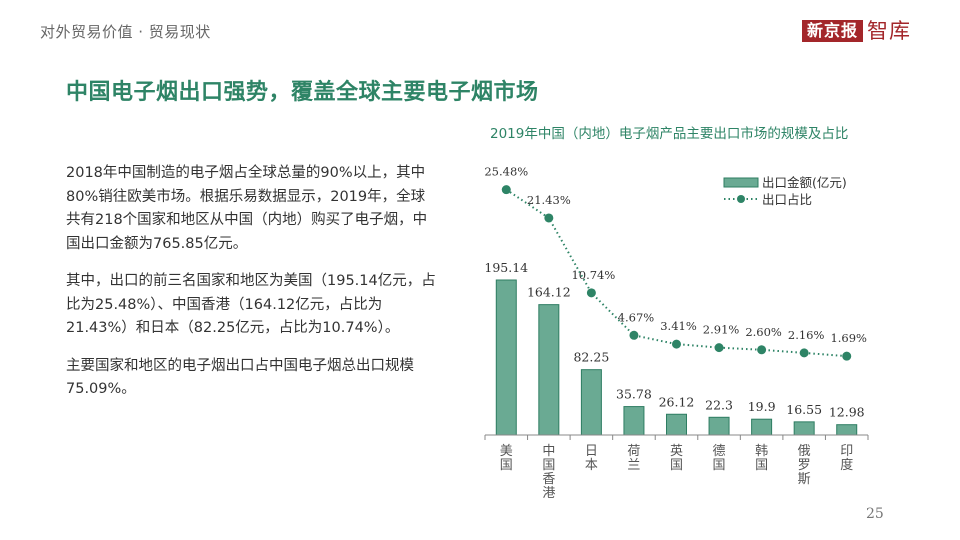 This screenshot has width=960, height=540. Describe the element at coordinates (634, 394) in the screenshot. I see `bar-value-label: 35.78` at that location.